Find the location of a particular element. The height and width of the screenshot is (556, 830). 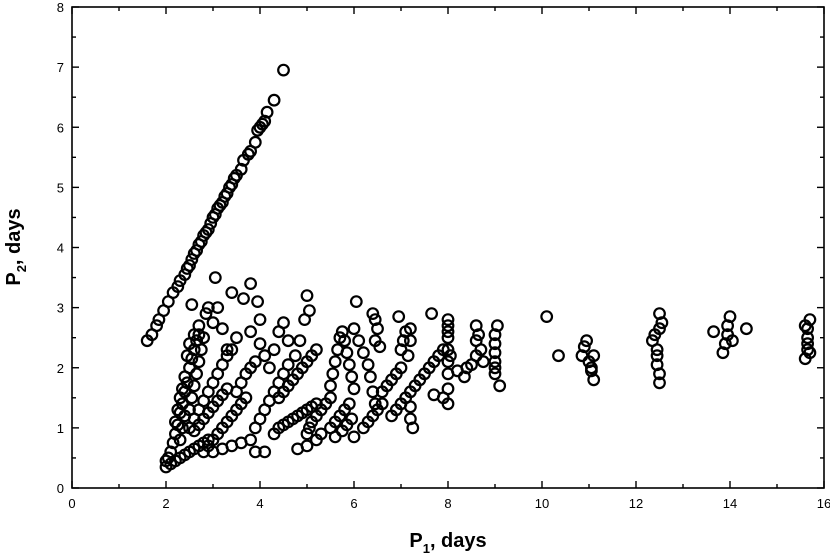

x-tick-label: 0 is located at coordinates (71, 503).